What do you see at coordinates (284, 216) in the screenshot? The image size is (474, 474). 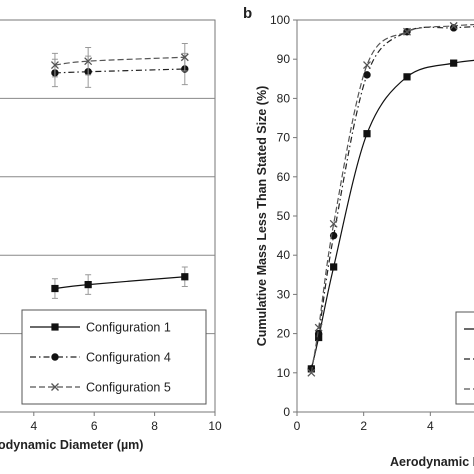 I see `y-tick-label: 50` at bounding box center [284, 216].